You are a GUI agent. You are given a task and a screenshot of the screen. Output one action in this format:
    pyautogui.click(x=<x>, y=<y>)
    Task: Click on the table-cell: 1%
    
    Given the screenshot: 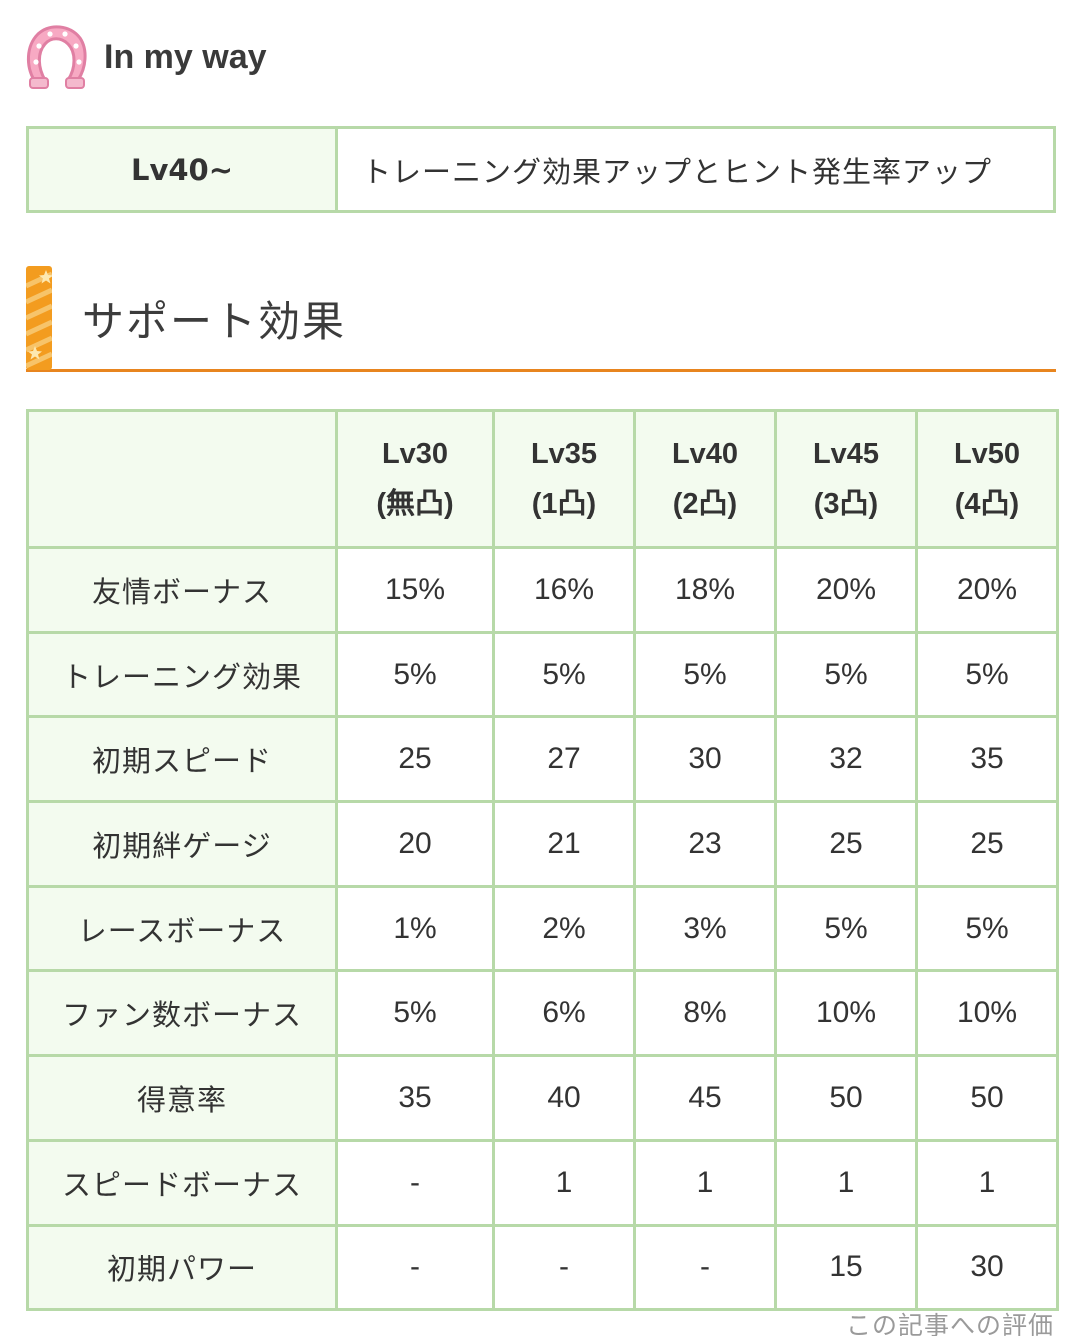 What is the action you would take?
    pyautogui.click(x=415, y=928)
    